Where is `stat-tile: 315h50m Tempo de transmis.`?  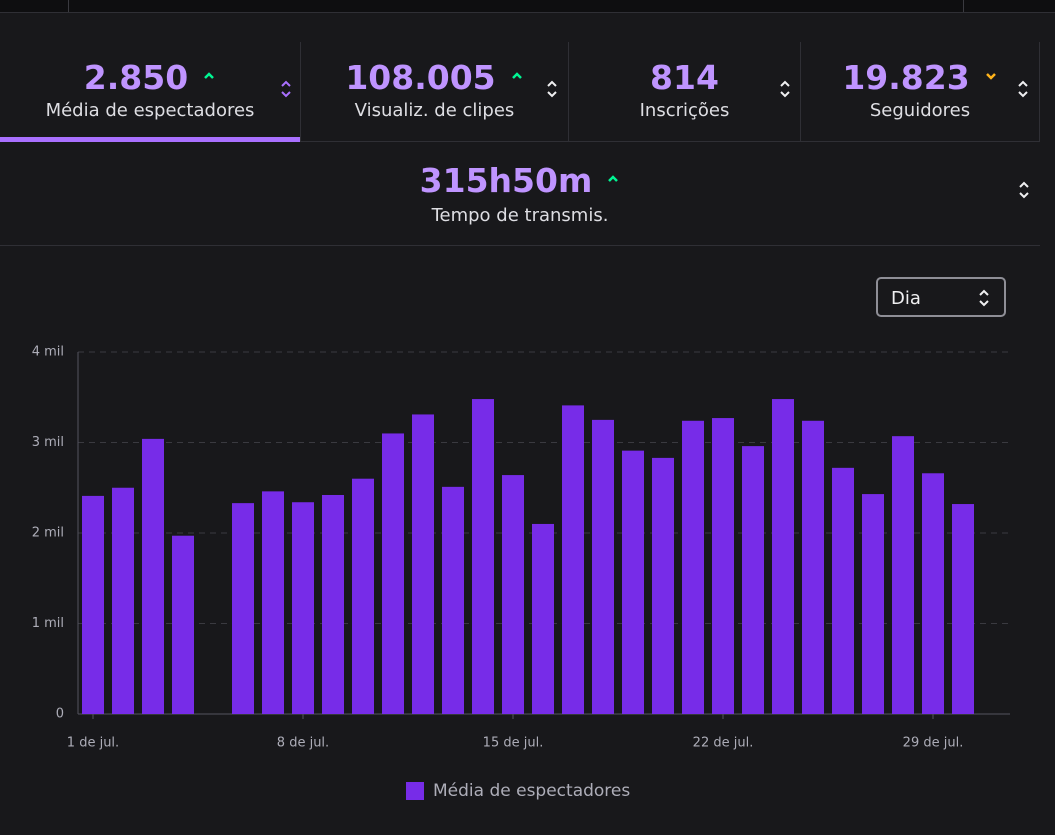
stat-tile: 315h50m Tempo de transmis. is located at coordinates (520, 194).